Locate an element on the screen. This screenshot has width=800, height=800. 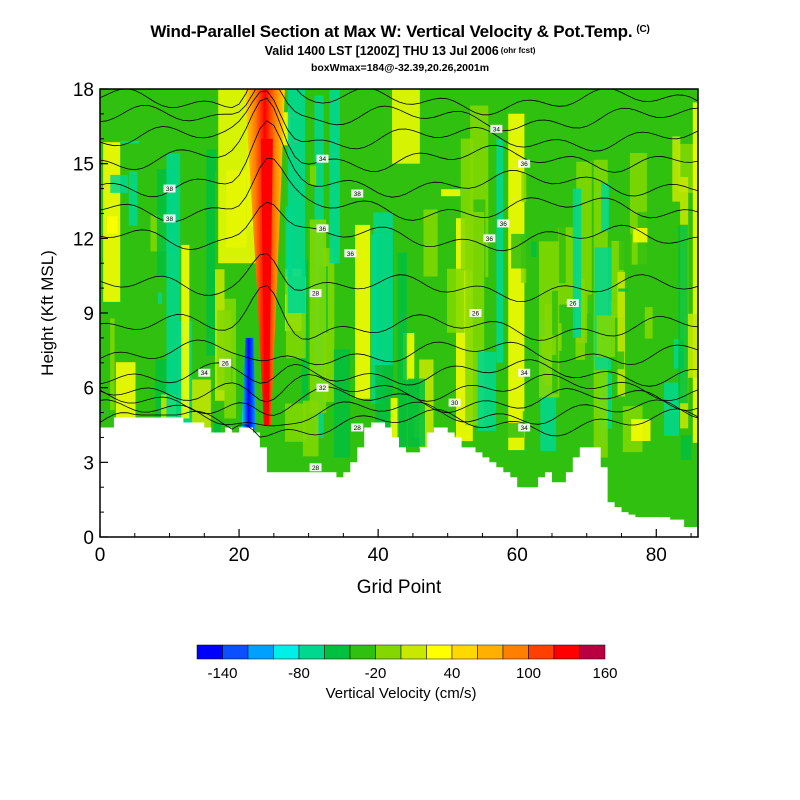
x-tick-label: 20 is located at coordinates (238, 555).